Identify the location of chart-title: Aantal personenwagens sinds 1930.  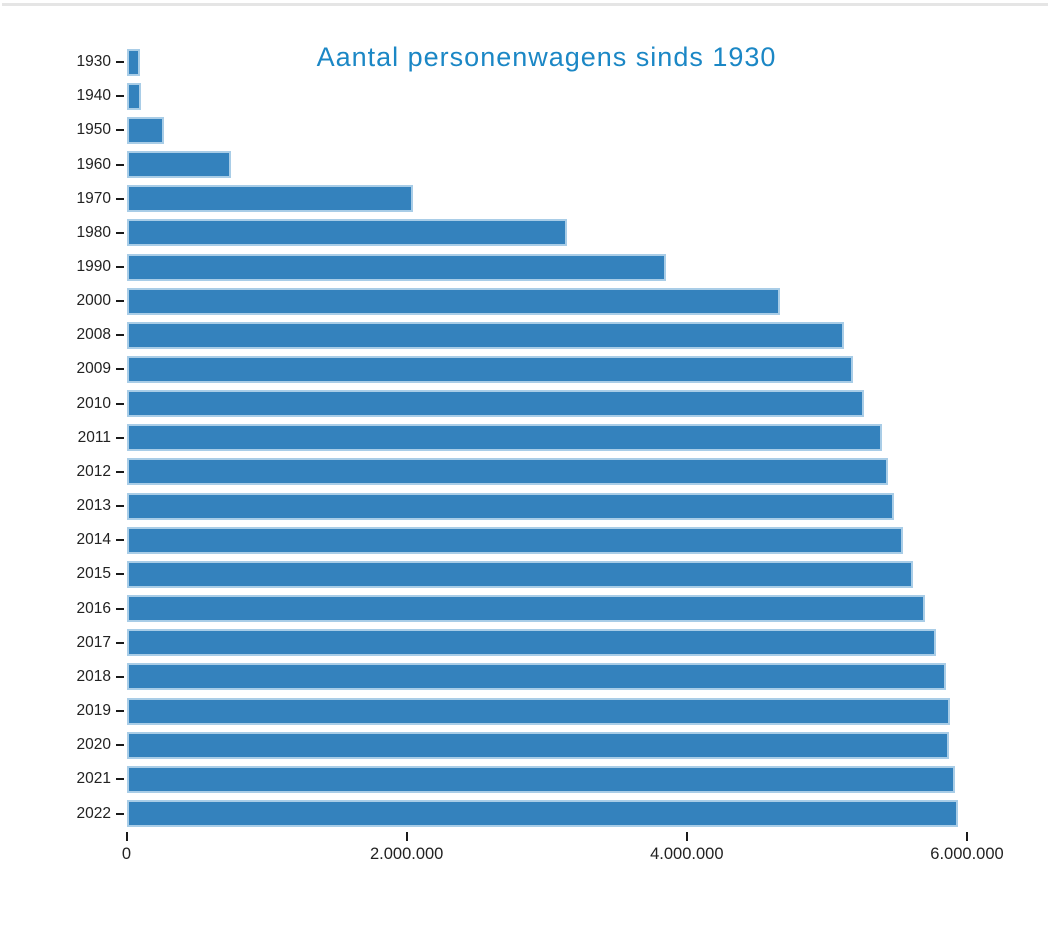
(546, 57).